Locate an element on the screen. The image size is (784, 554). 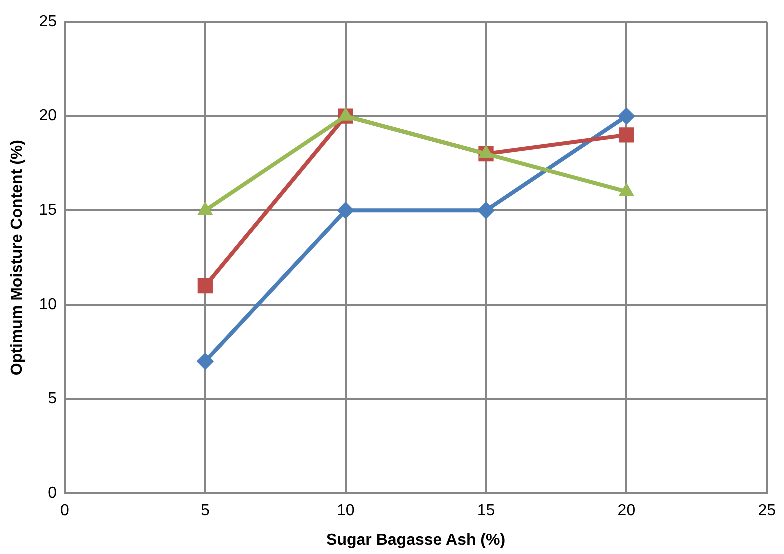
x-axis-title: Sugar Bagasse Ash (%) is located at coordinates (416, 540).